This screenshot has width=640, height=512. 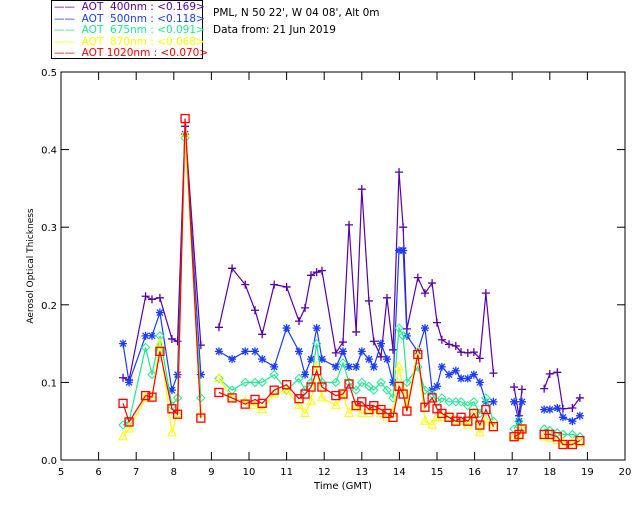 I want to click on x-tick-label: 7, so click(x=136, y=472).